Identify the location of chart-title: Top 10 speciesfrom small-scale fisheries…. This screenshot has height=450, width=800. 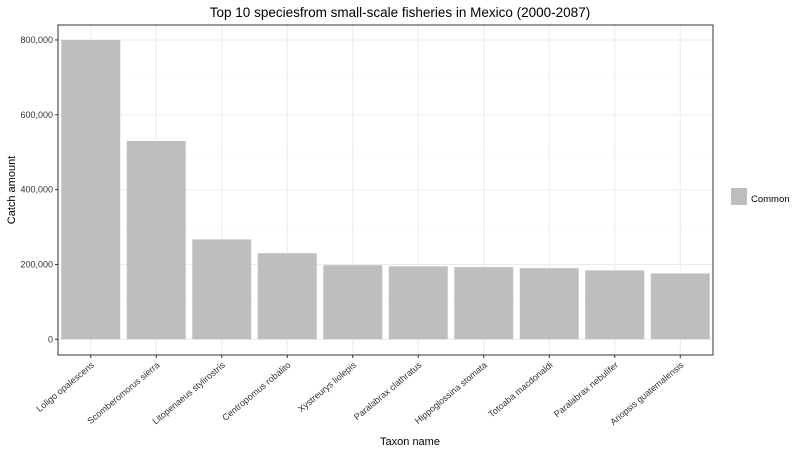
(400, 12).